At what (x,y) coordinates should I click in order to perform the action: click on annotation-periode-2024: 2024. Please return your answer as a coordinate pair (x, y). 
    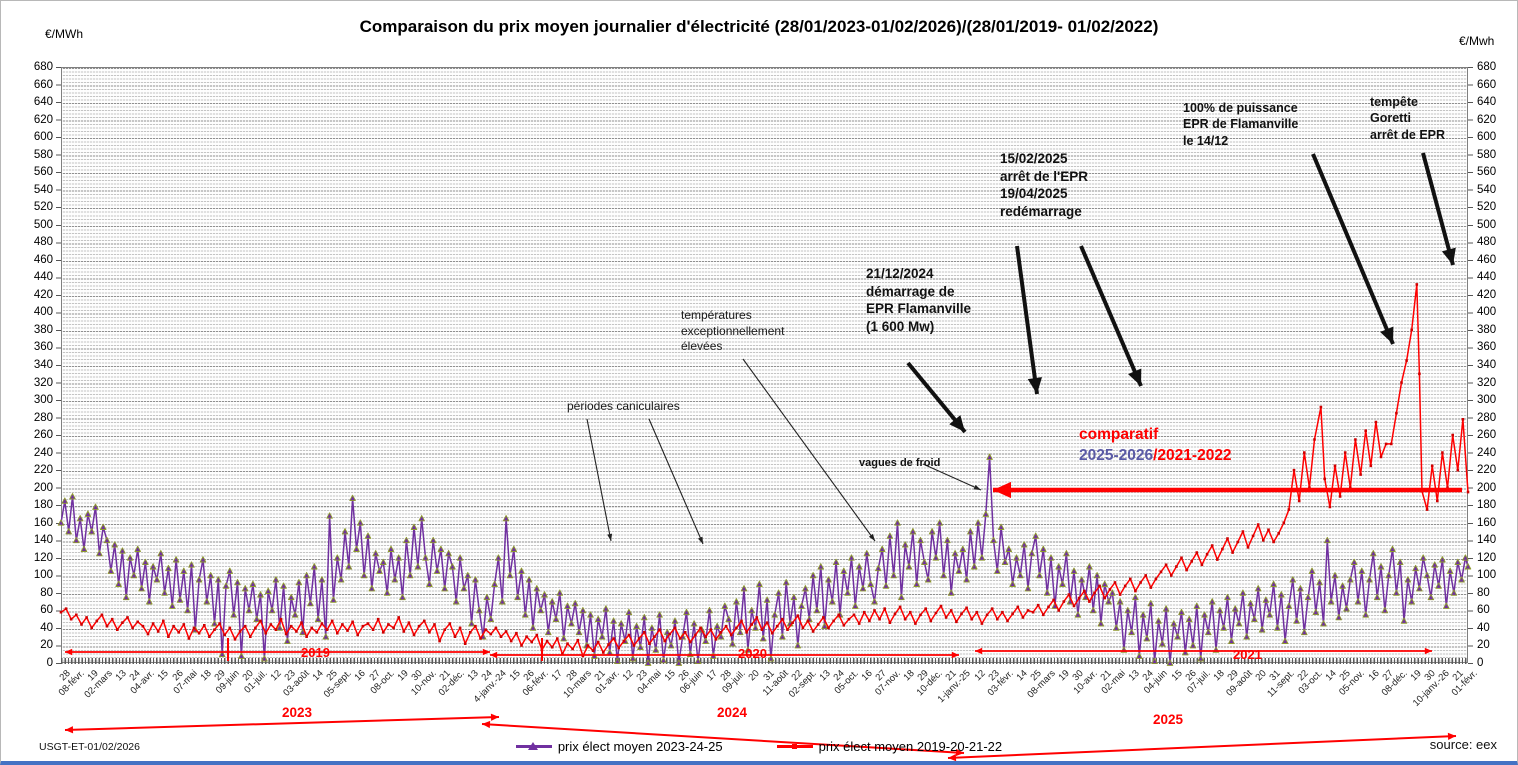
    Looking at the image, I should click on (732, 712).